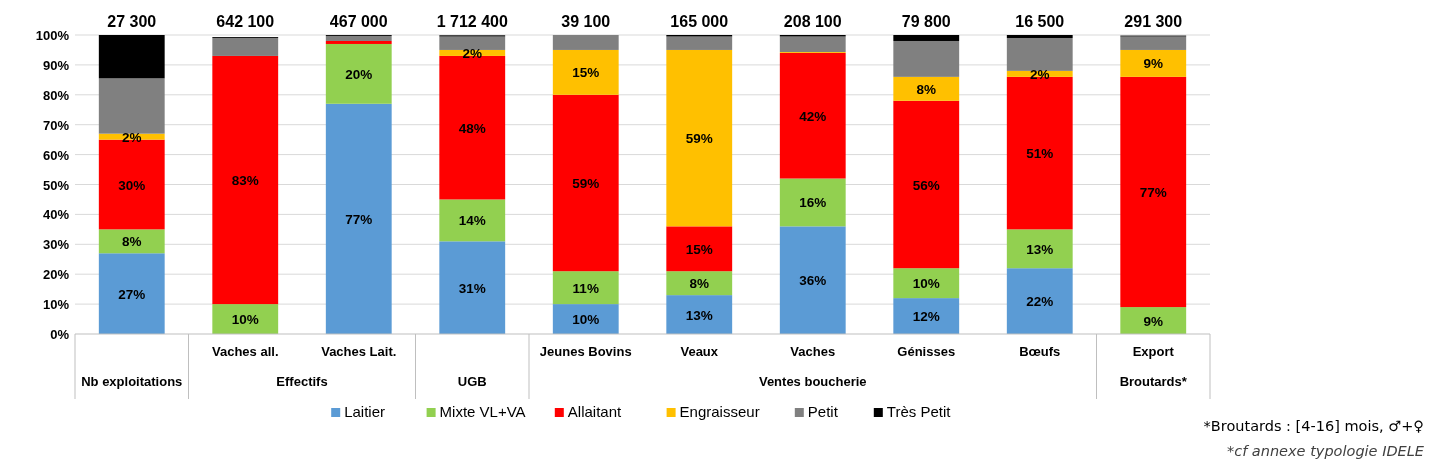 This screenshot has height=465, width=1440. I want to click on x-tick-label: Bœufs, so click(1040, 351).